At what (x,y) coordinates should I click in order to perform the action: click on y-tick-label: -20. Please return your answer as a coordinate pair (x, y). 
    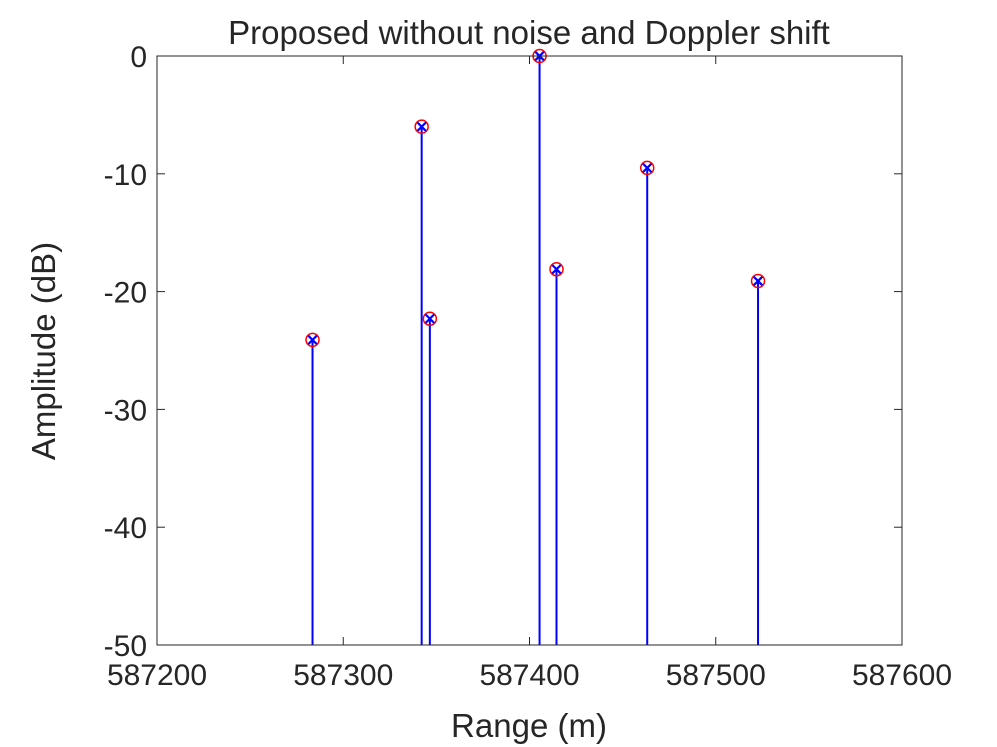
    Looking at the image, I should click on (125, 293).